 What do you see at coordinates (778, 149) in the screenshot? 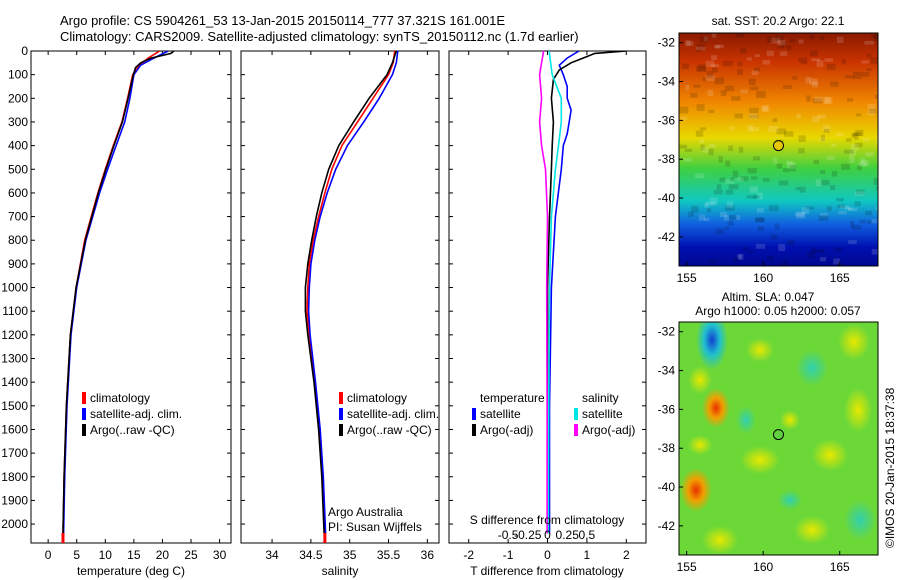
I see `sst-texture` at bounding box center [778, 149].